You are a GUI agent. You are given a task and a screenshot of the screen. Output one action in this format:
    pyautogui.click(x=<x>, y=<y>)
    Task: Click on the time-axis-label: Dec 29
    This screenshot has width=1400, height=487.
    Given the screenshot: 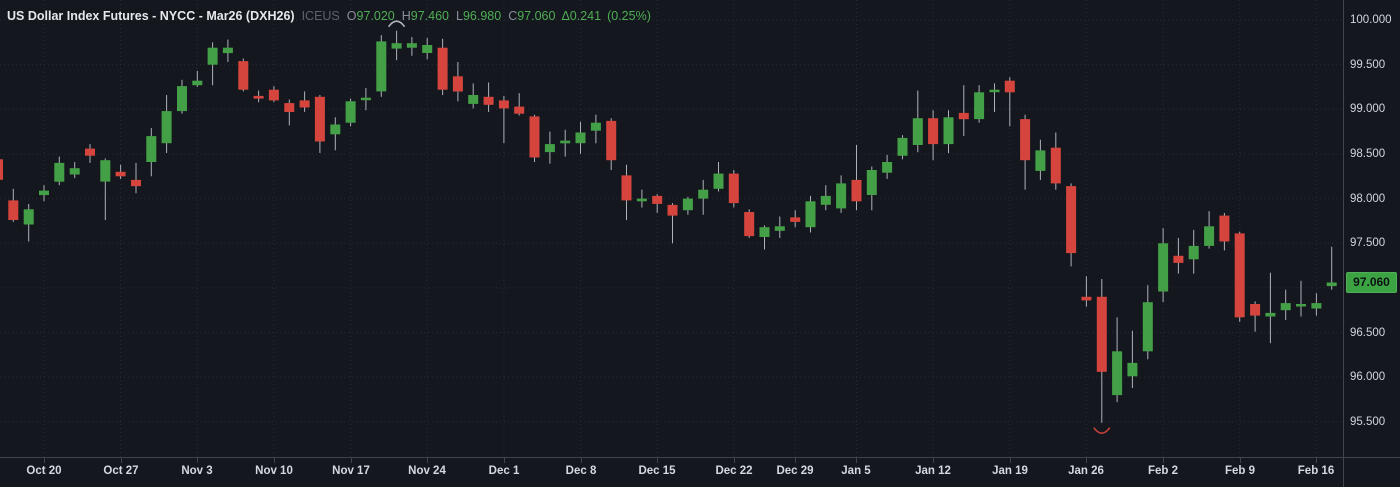 What is the action you would take?
    pyautogui.click(x=795, y=471)
    